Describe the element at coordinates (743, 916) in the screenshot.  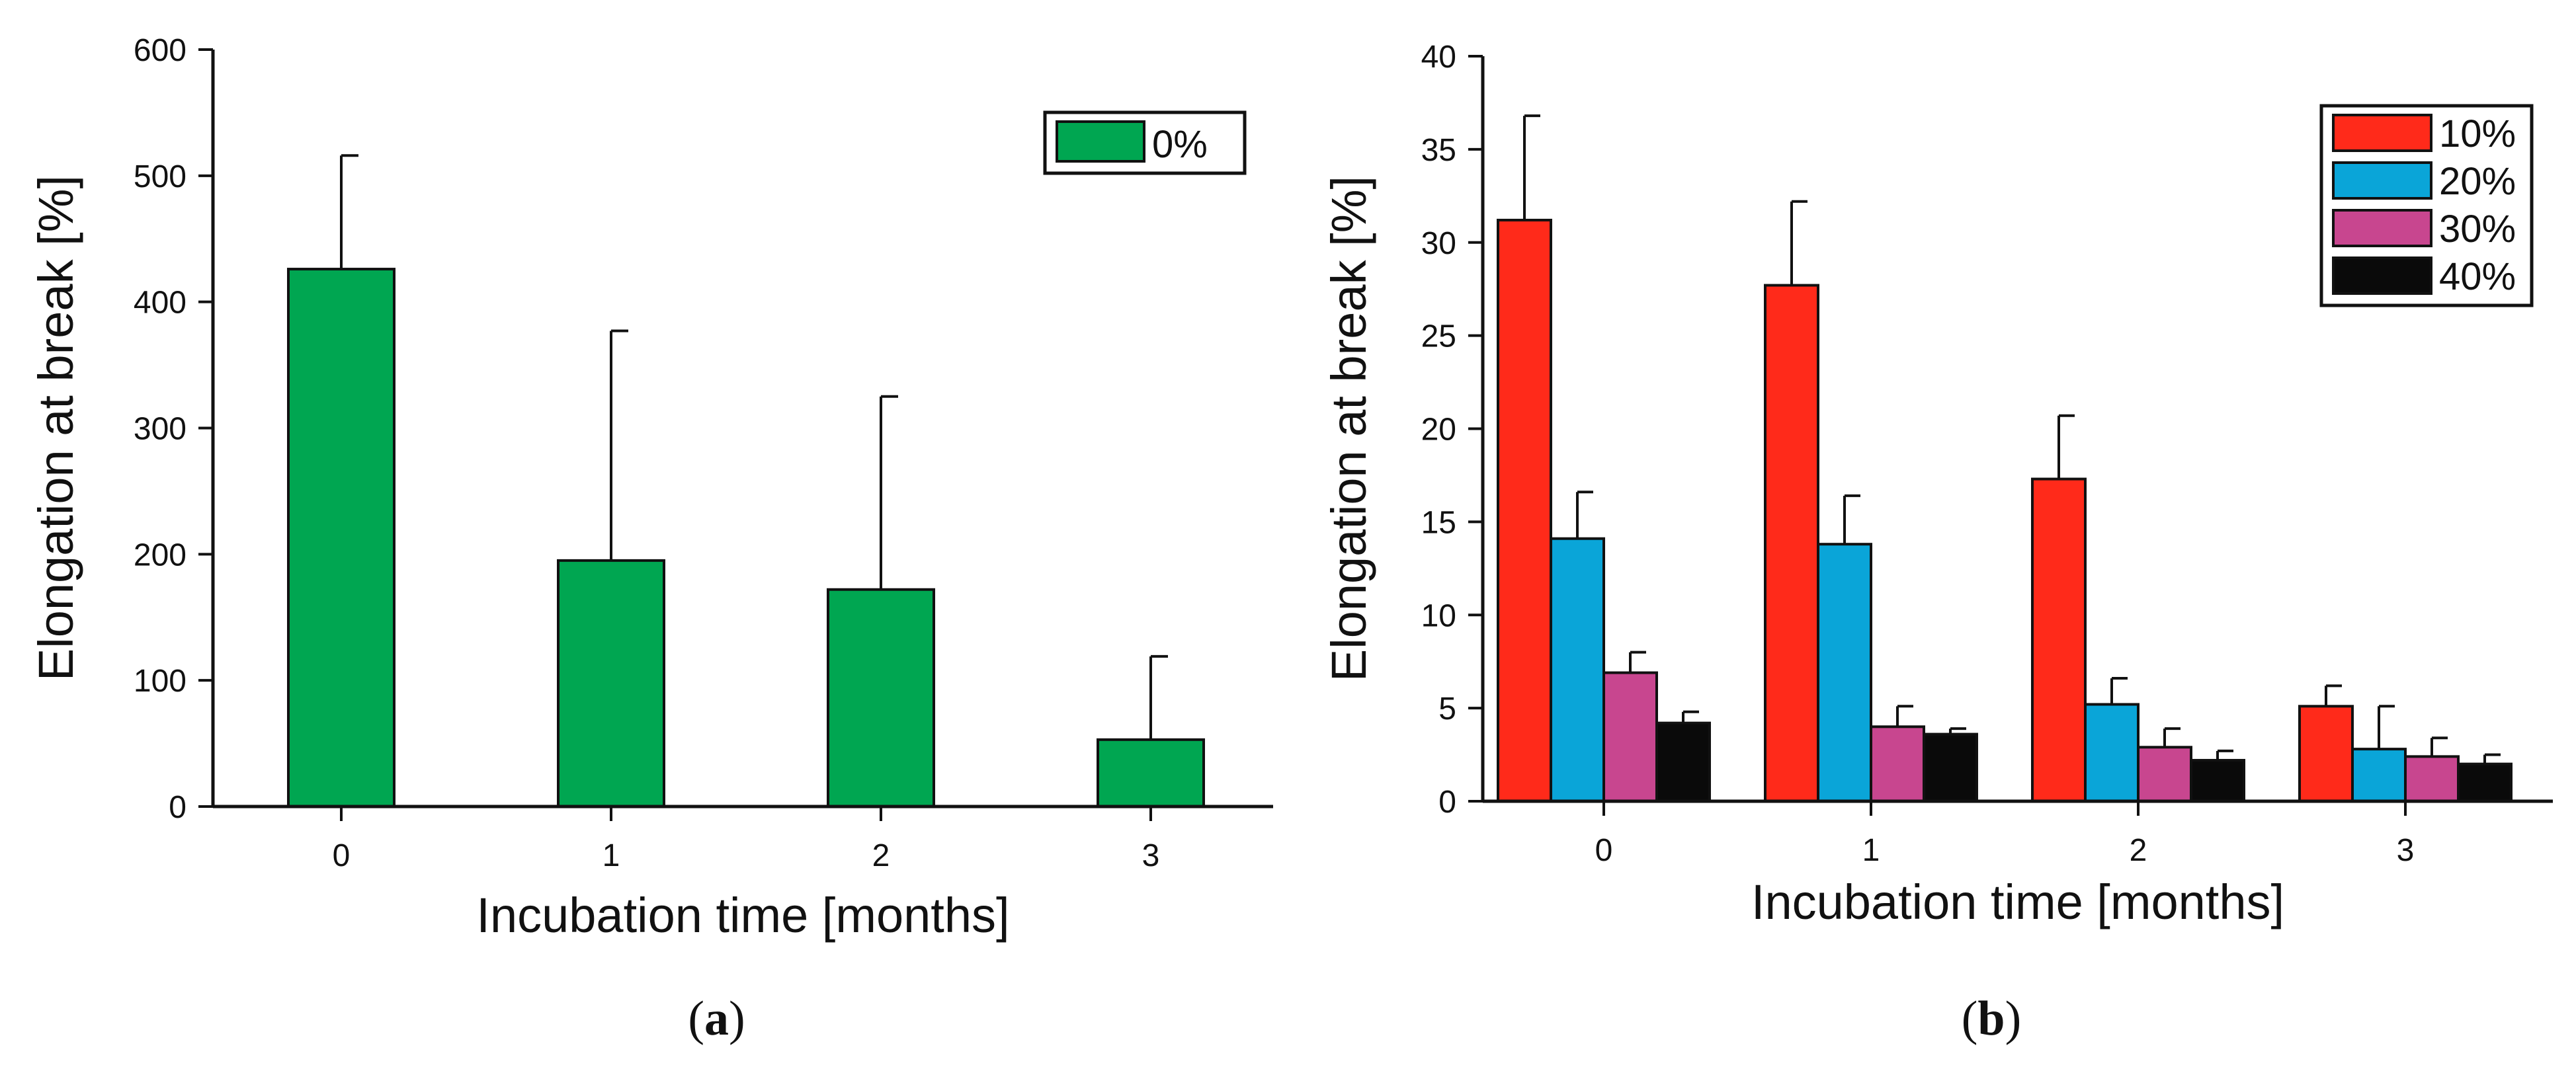
I see `x-axis-title-a: Incubation time [months]` at that location.